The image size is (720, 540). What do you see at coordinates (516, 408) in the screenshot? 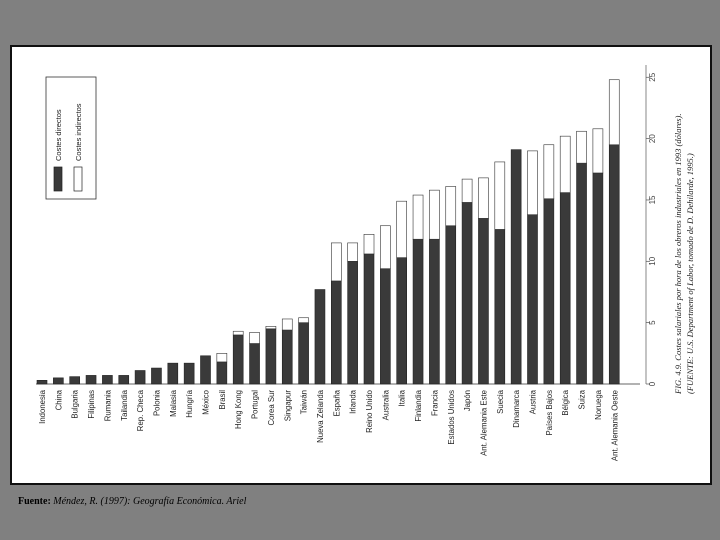
I see `category-label-29: Dinamarca` at bounding box center [516, 408].